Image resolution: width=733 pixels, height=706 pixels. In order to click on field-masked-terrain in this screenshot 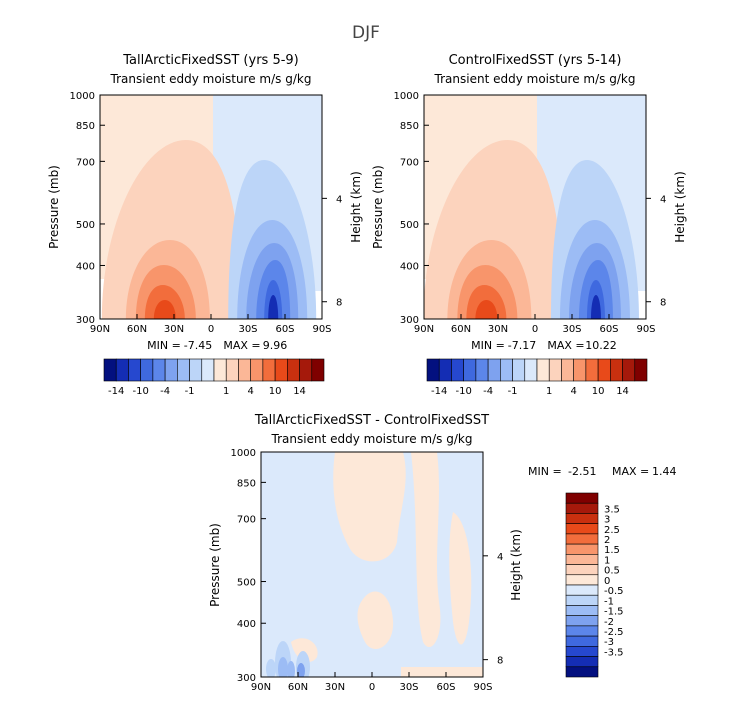, I will do `click(642, 305)`.